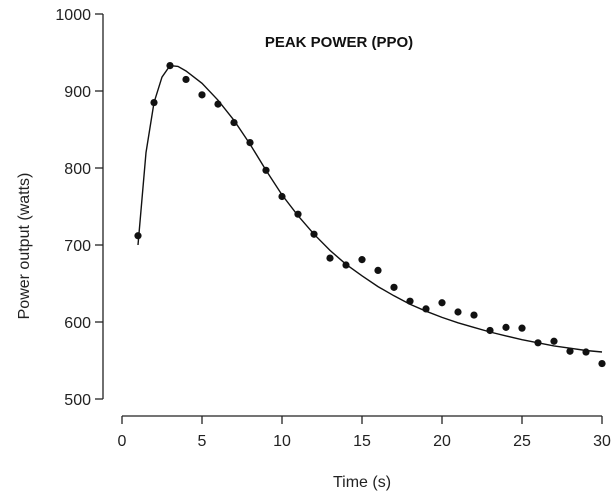 The width and height of the screenshot is (616, 496). Describe the element at coordinates (73, 15) in the screenshot. I see `y-tick-label: 1000` at that location.